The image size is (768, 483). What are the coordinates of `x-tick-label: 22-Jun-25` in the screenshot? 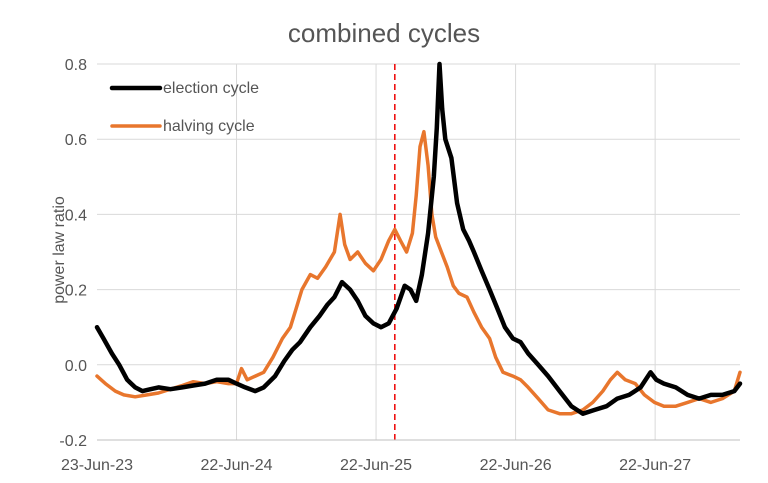 It's located at (376, 465).